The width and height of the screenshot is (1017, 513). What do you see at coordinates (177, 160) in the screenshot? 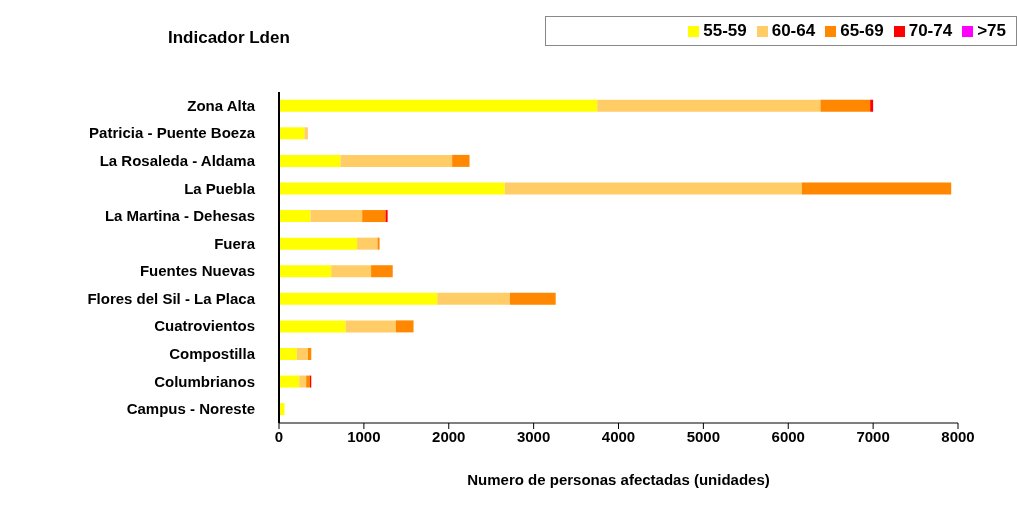
I see `y-tick-label: La Rosaleda - Aldama` at bounding box center [177, 160].